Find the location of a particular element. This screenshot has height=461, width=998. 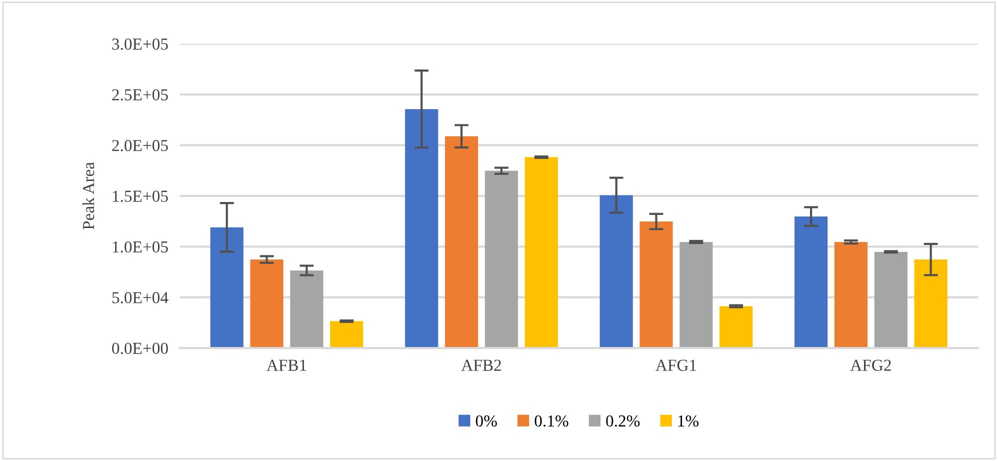

x-tick-label: AFB1 is located at coordinates (286, 365).